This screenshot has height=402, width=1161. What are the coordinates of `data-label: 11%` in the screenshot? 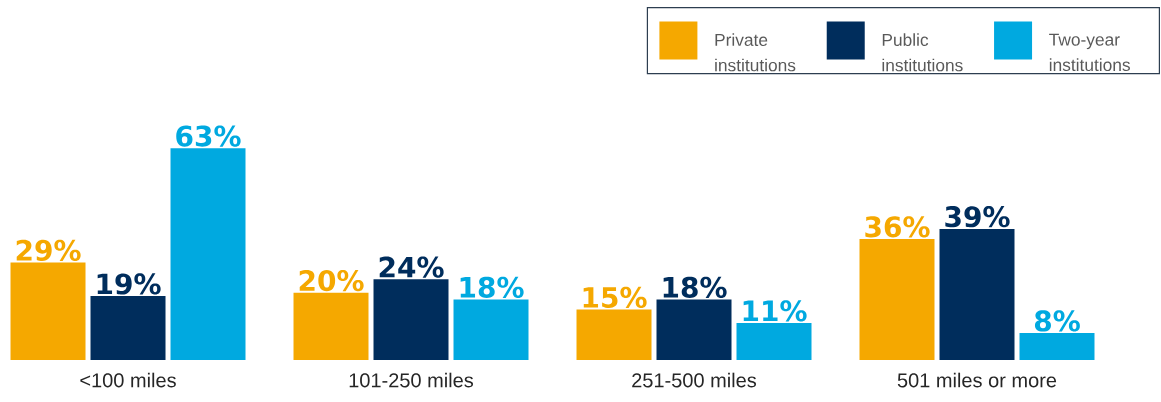 It's located at (775, 311).